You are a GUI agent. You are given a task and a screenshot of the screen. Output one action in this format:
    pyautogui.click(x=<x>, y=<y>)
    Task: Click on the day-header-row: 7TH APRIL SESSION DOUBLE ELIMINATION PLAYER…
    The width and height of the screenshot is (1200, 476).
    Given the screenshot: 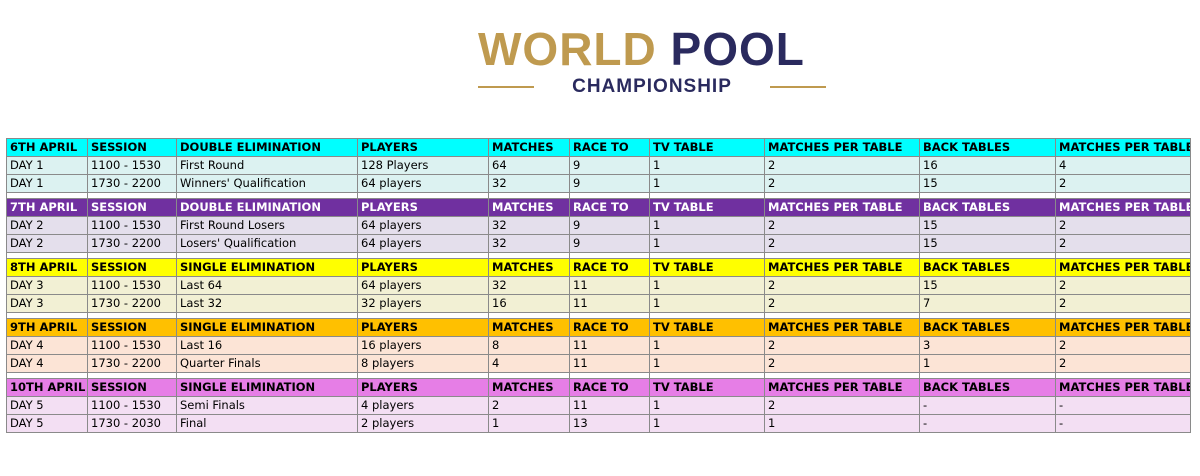 What is the action you would take?
    pyautogui.click(x=598, y=207)
    